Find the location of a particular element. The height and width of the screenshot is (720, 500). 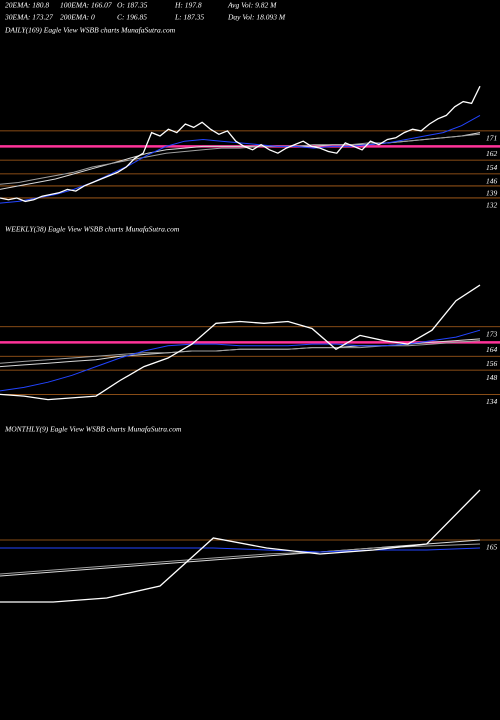

header-stat: H: 197.8 is located at coordinates (188, 5).